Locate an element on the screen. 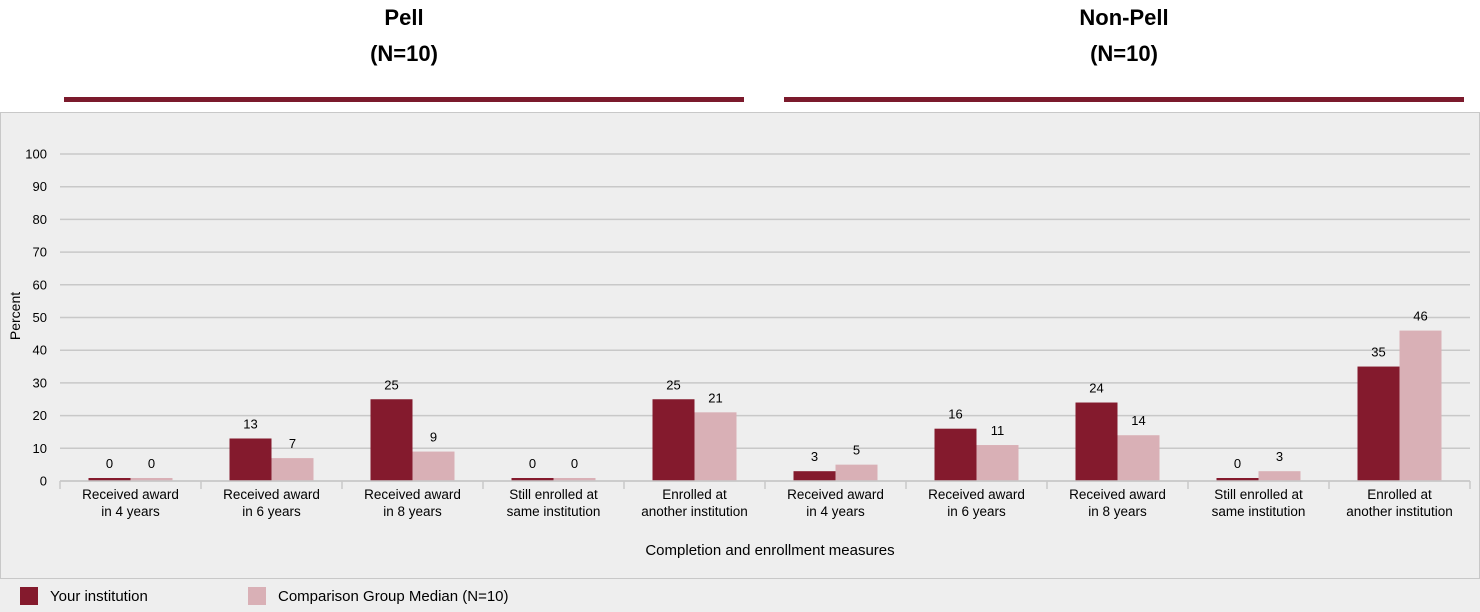 The width and height of the screenshot is (1480, 612). group-rule-pell is located at coordinates (404, 99).